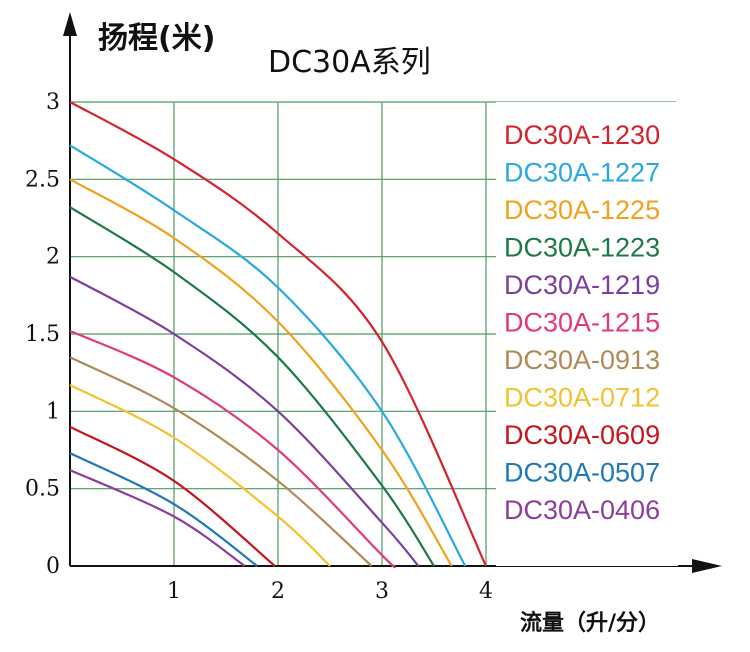 This screenshot has height=652, width=750. Describe the element at coordinates (53, 257) in the screenshot. I see `y-tick-label: 2` at that location.